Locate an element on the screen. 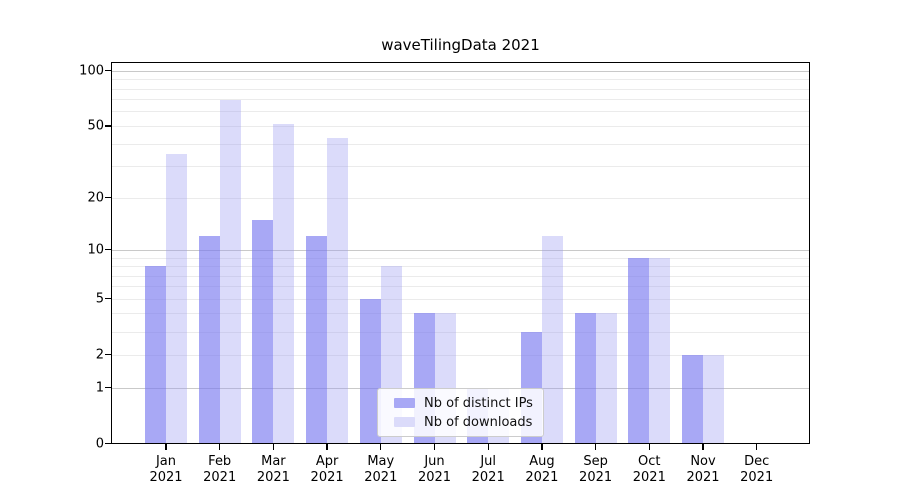  x-tick-month: Sep is located at coordinates (595, 461).